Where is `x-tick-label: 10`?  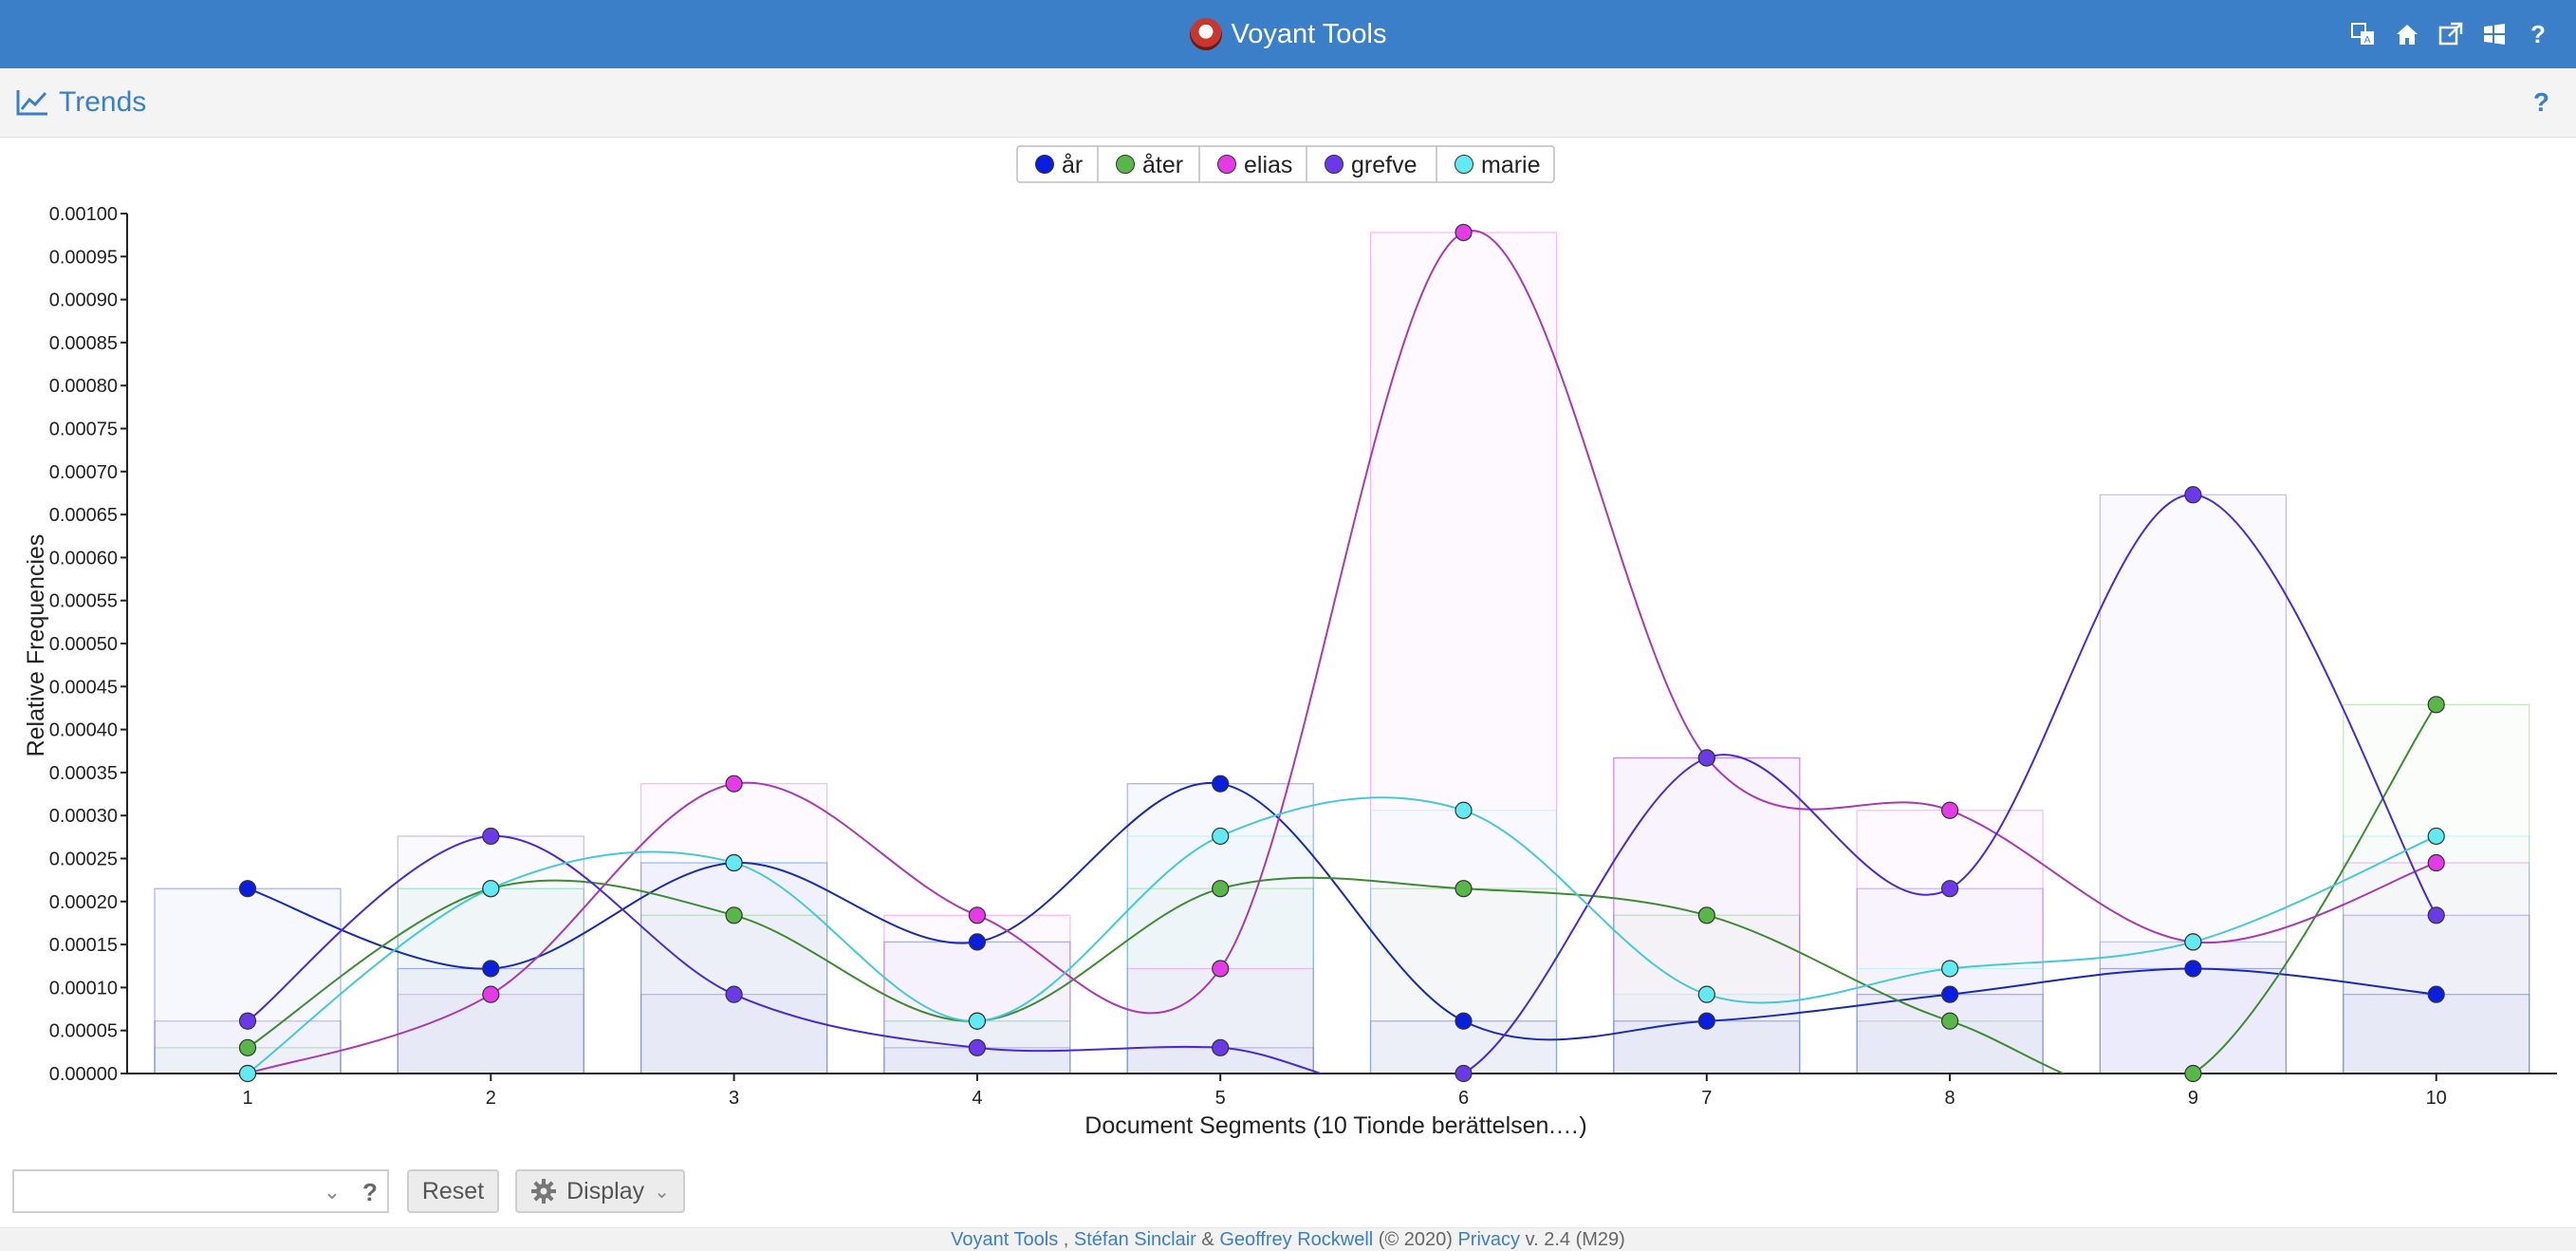 x-tick-label: 10 is located at coordinates (2436, 1098).